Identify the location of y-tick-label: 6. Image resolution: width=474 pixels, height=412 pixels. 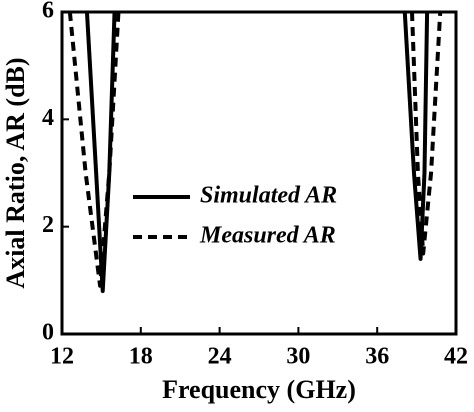
(48, 12).